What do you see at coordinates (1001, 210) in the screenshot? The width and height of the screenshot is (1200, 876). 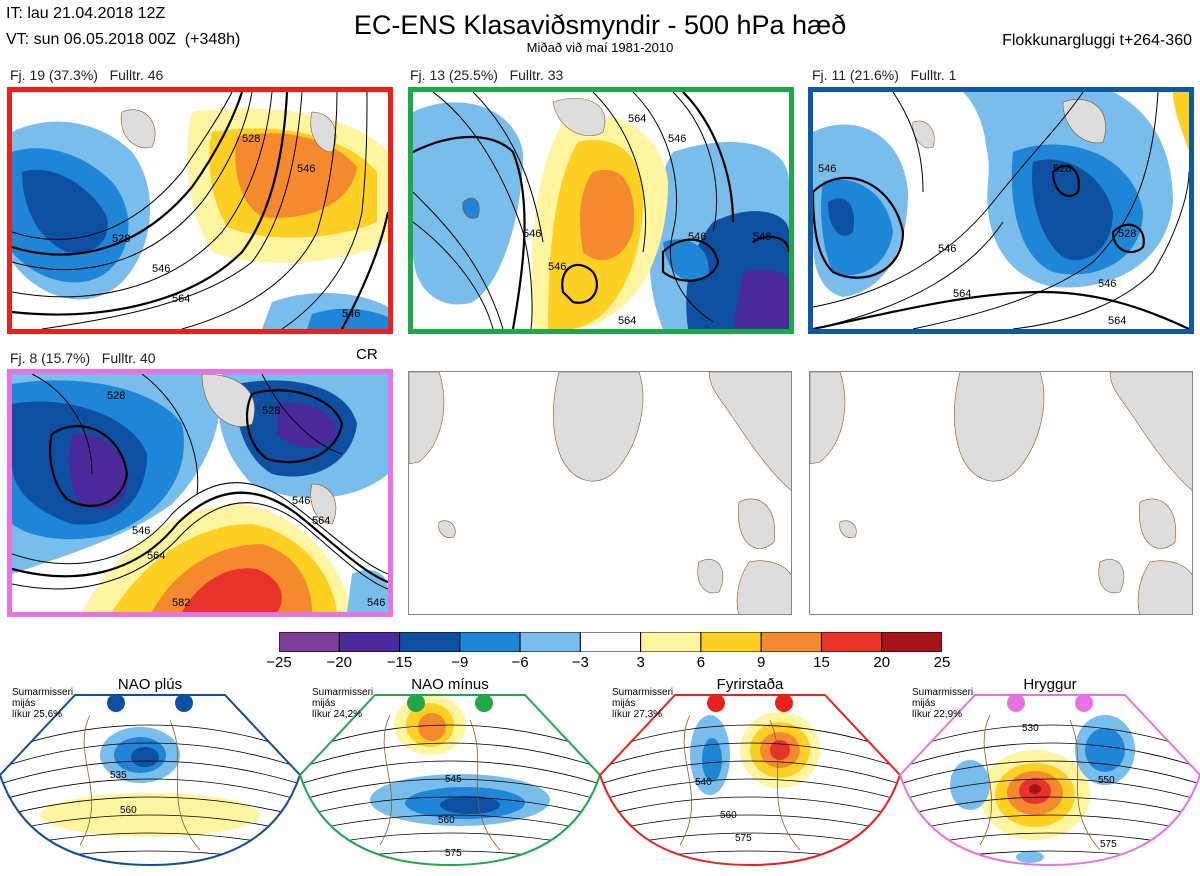 I see `cluster-map-3: 546 528 528 546 564 564 546` at bounding box center [1001, 210].